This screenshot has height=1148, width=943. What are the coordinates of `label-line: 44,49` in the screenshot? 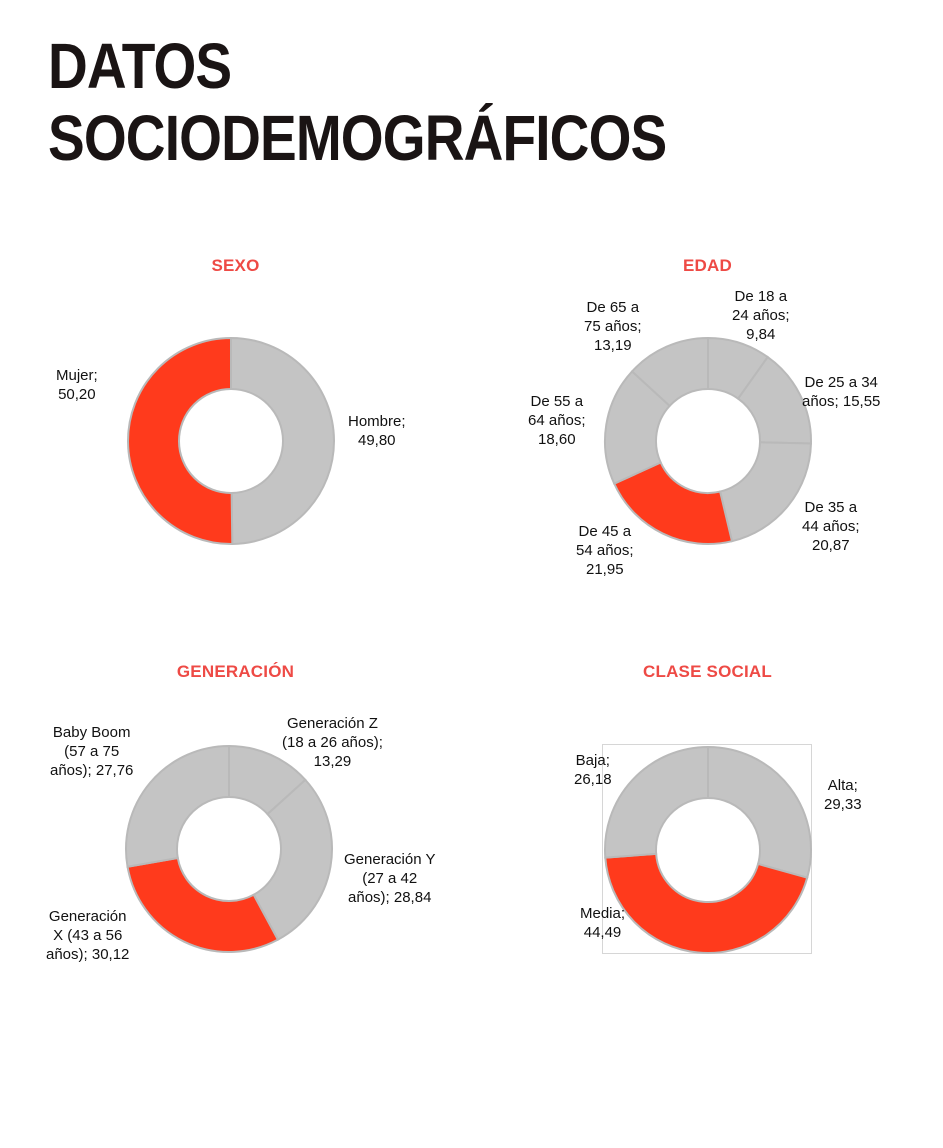 It's located at (602, 932).